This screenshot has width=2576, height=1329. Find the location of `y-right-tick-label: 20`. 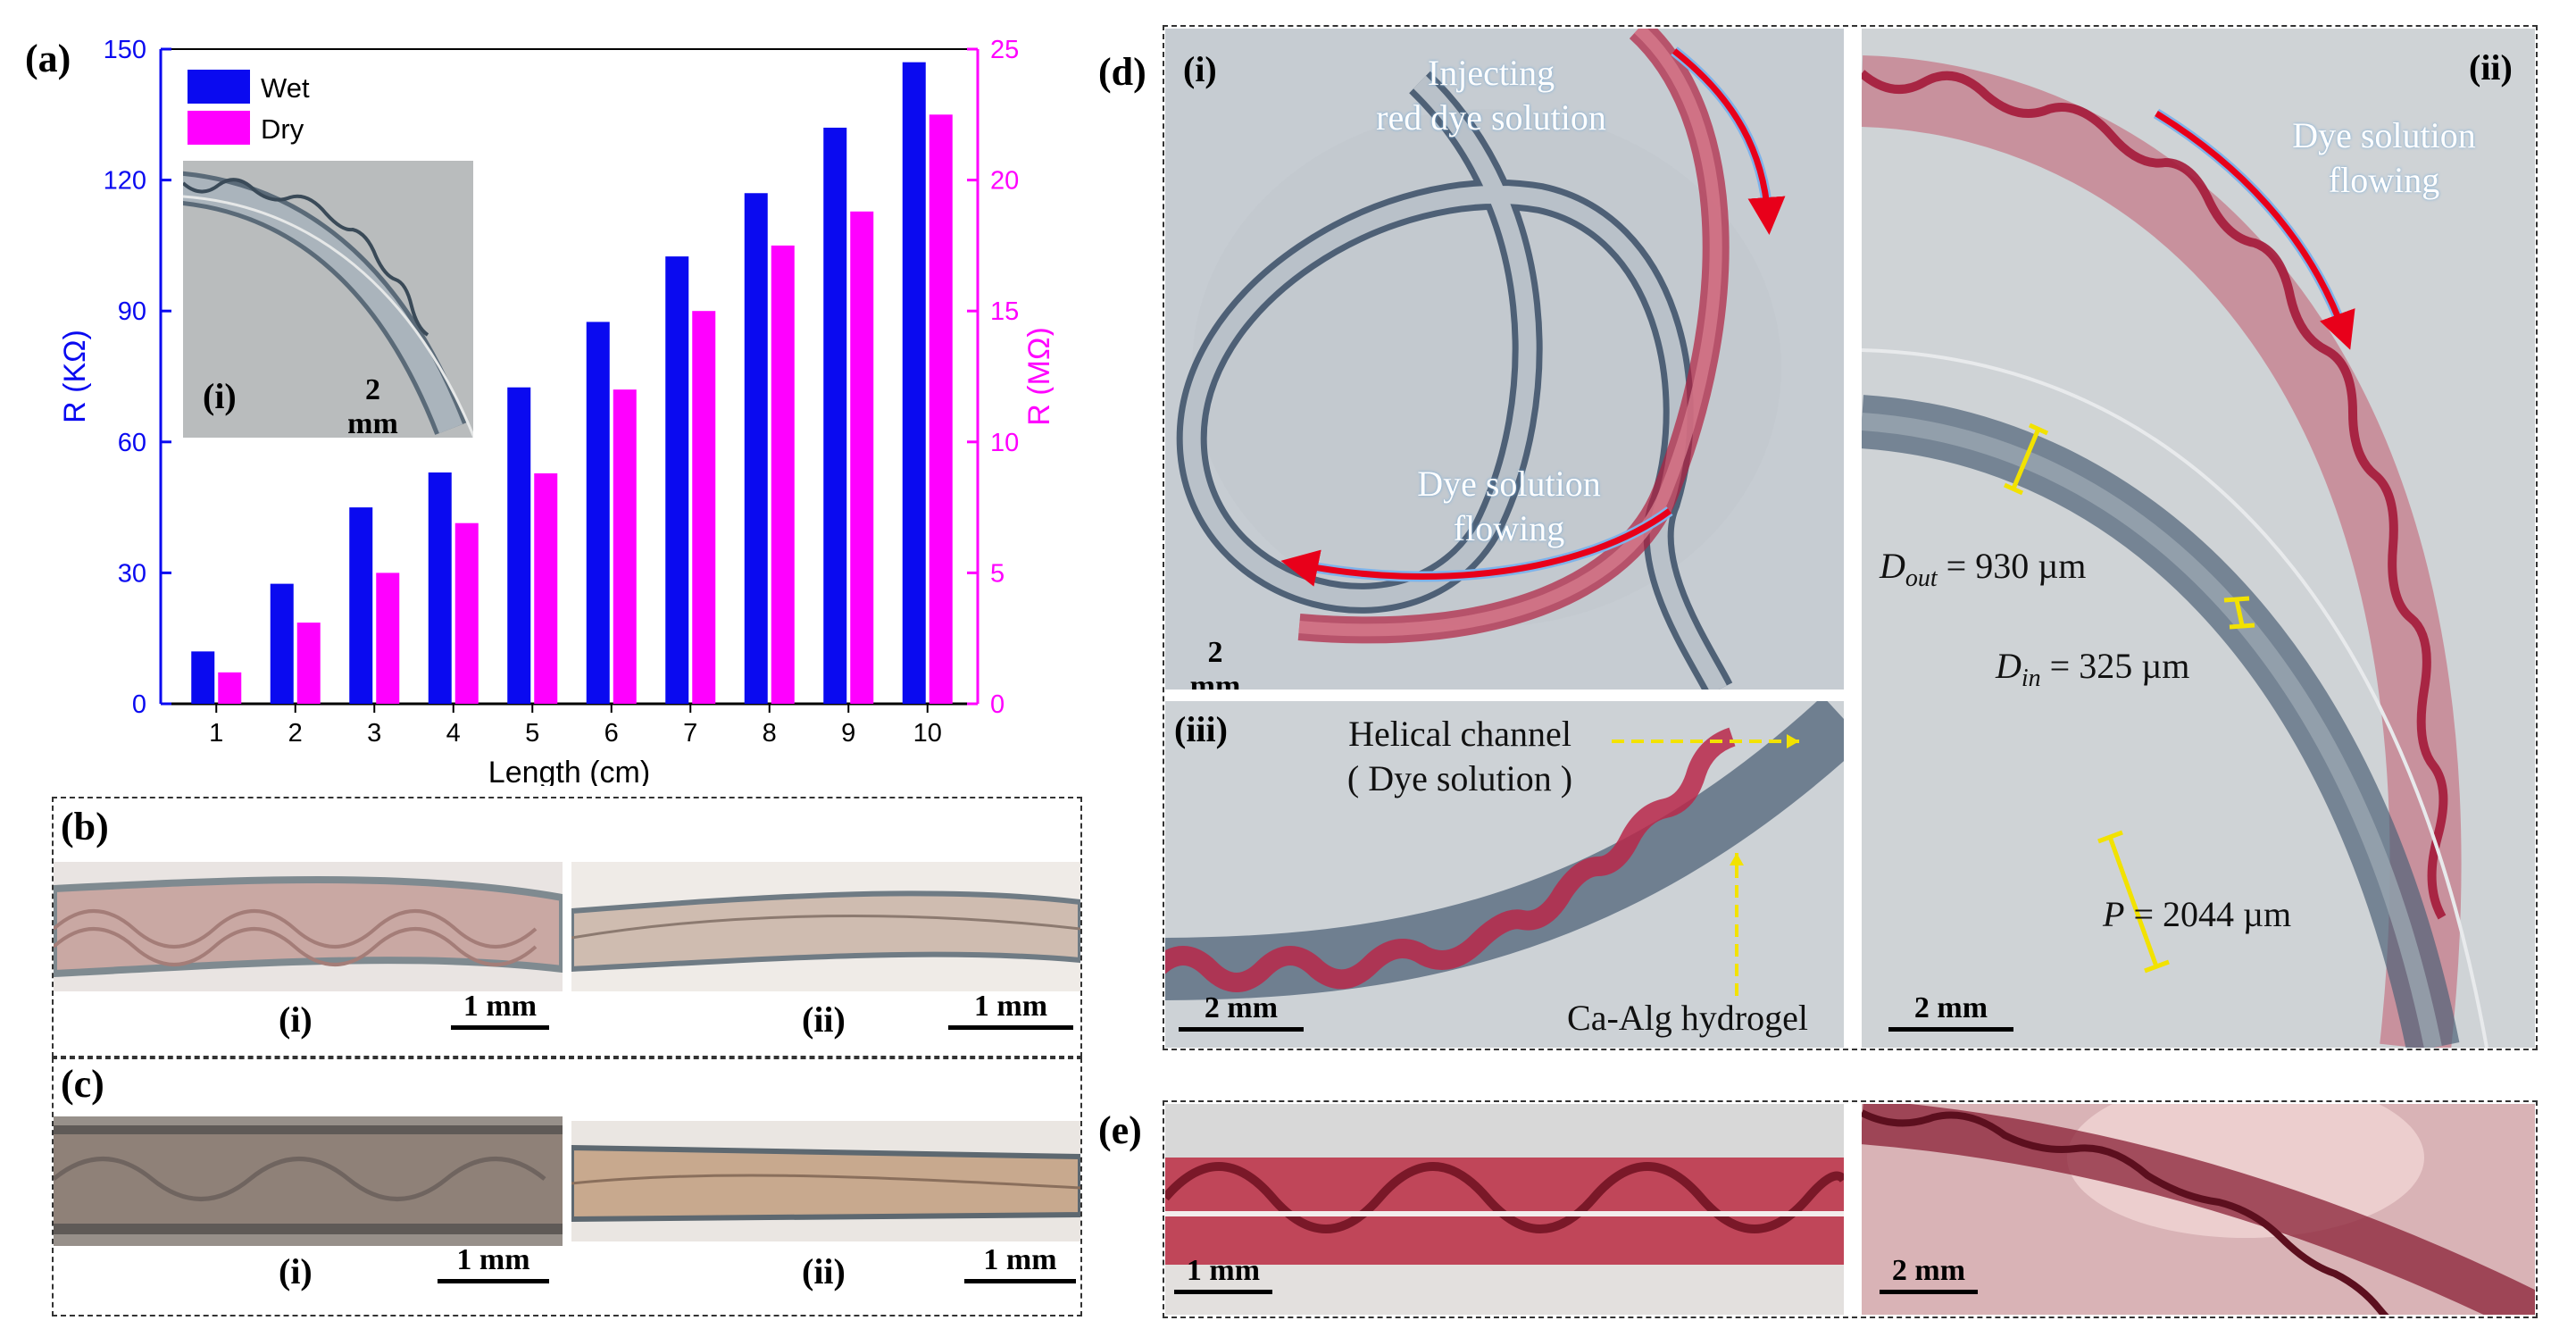

y-right-tick-label: 20 is located at coordinates (1004, 182).